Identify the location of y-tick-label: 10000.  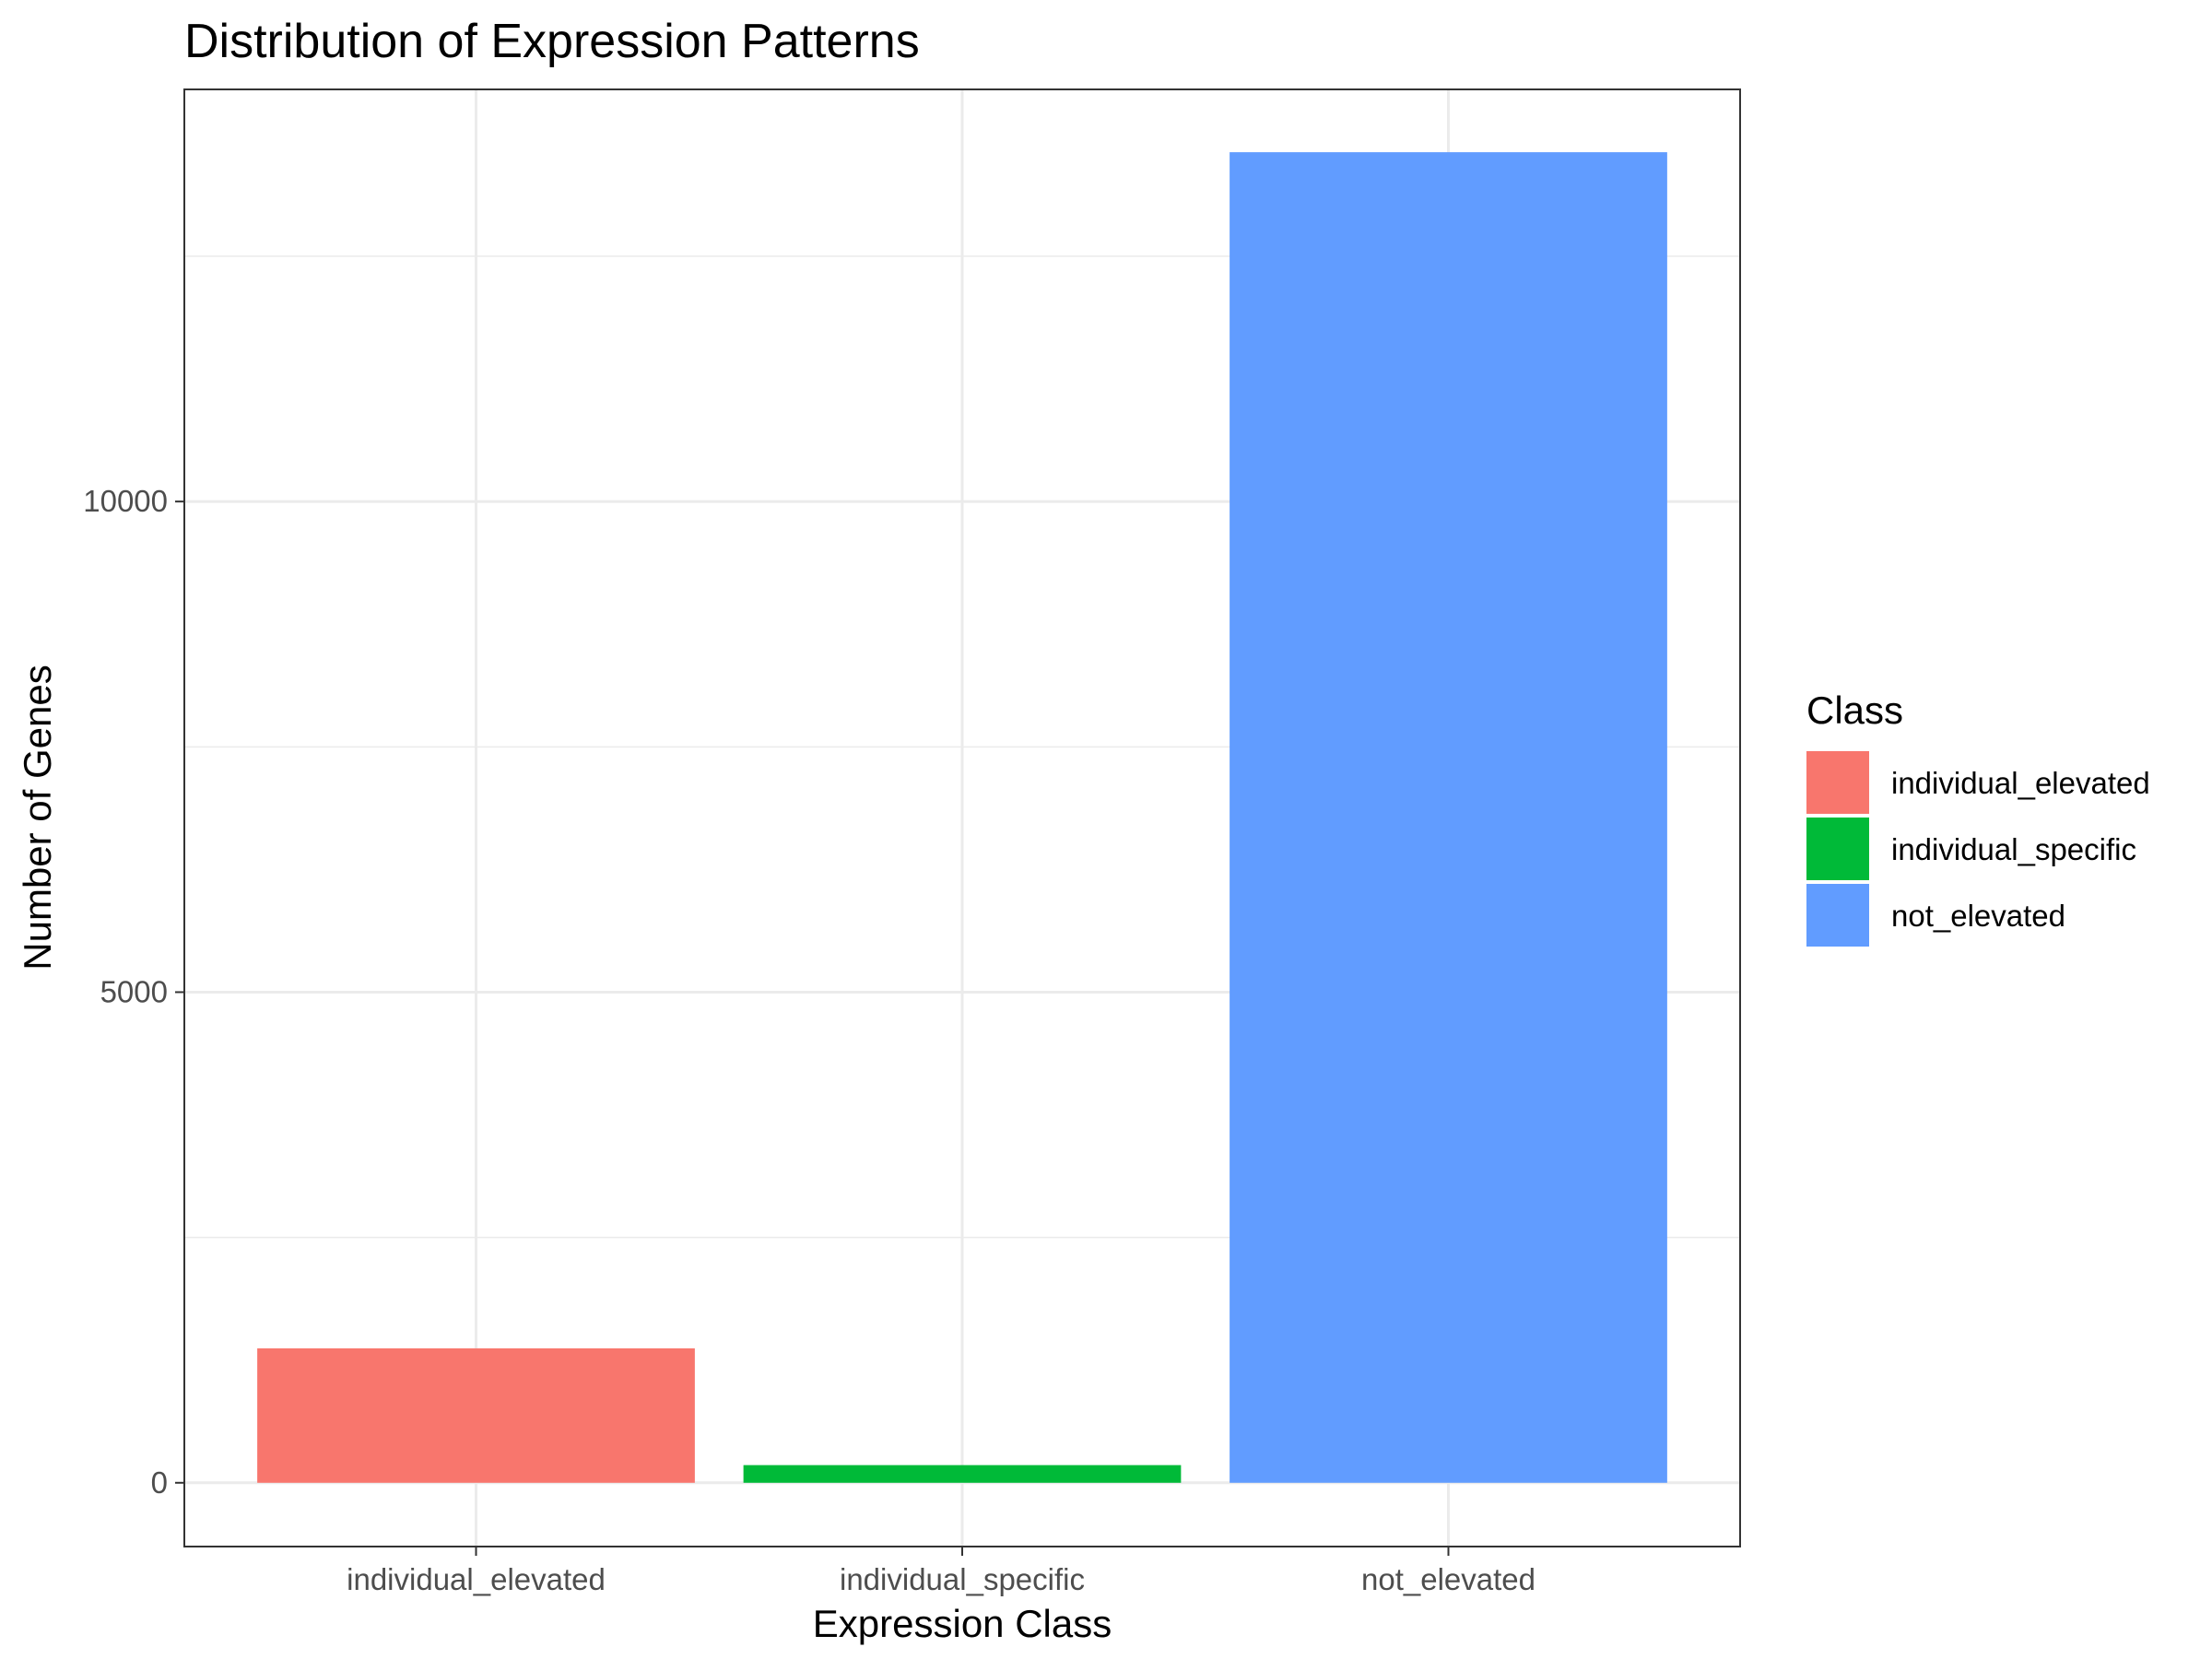
(125, 501).